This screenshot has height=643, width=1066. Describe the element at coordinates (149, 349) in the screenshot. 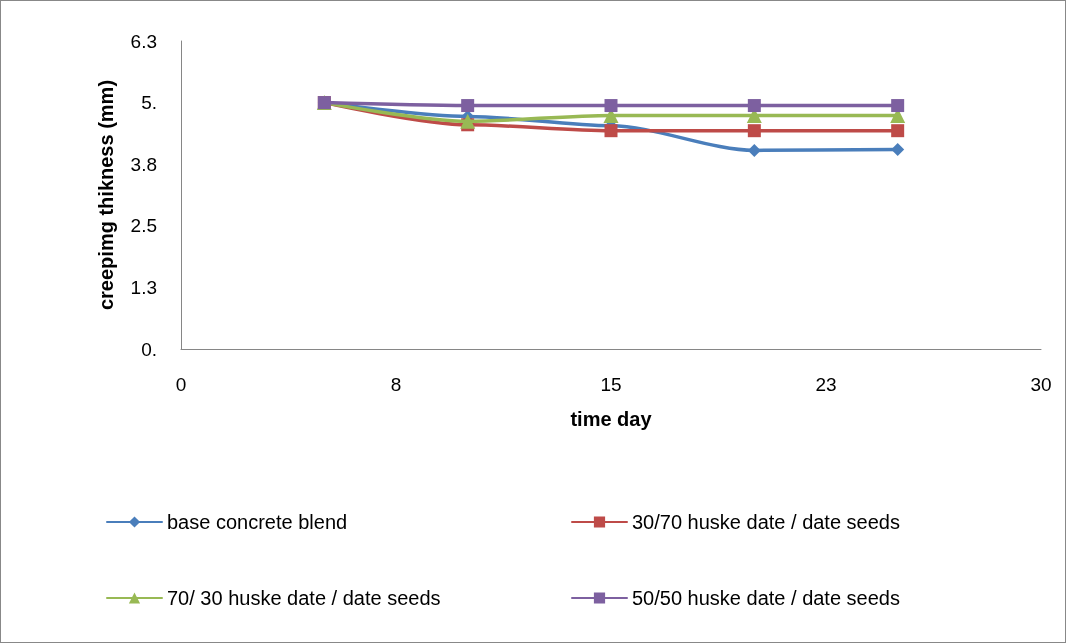

I see `y-tick-label: 0.` at that location.